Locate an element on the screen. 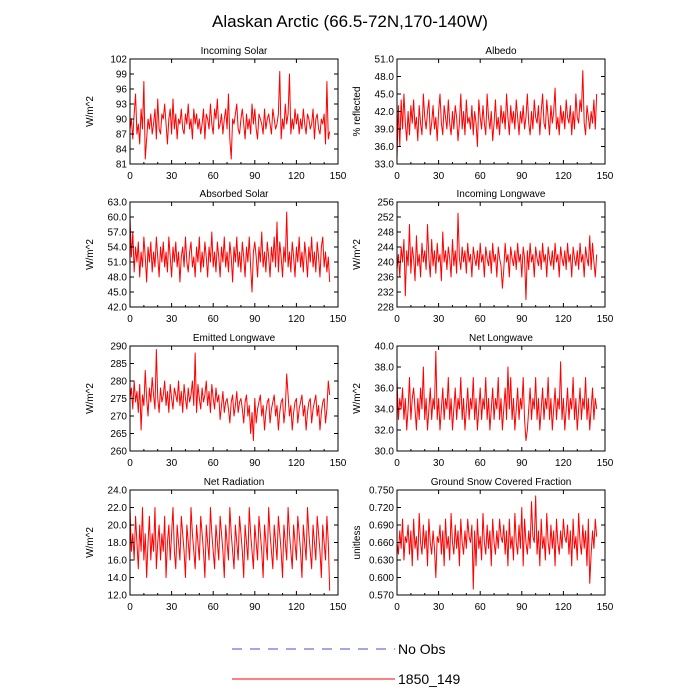  y-tick-label: 256 is located at coordinates (385, 203).